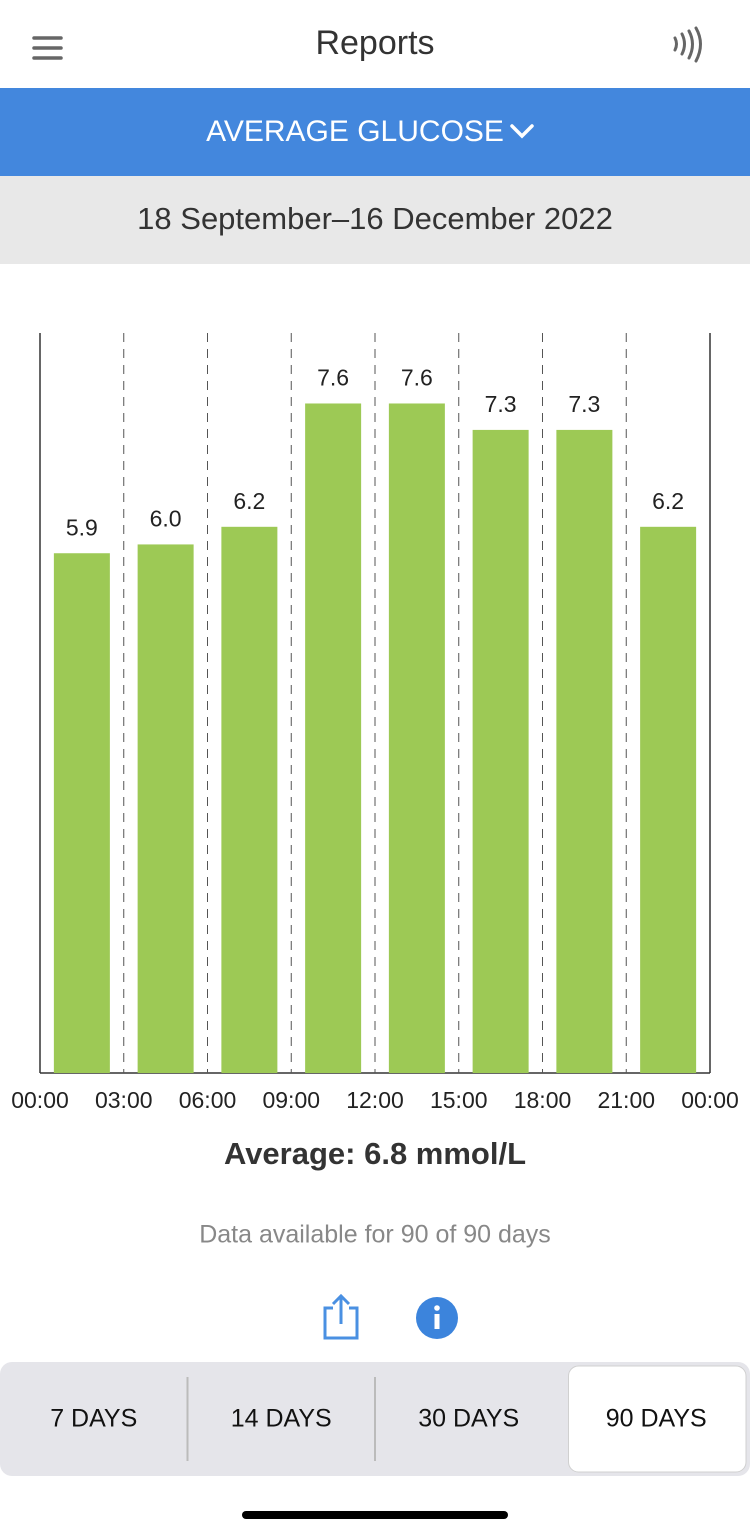 This screenshot has width=750, height=1536. I want to click on x-tick-label: 06:00, so click(208, 1100).